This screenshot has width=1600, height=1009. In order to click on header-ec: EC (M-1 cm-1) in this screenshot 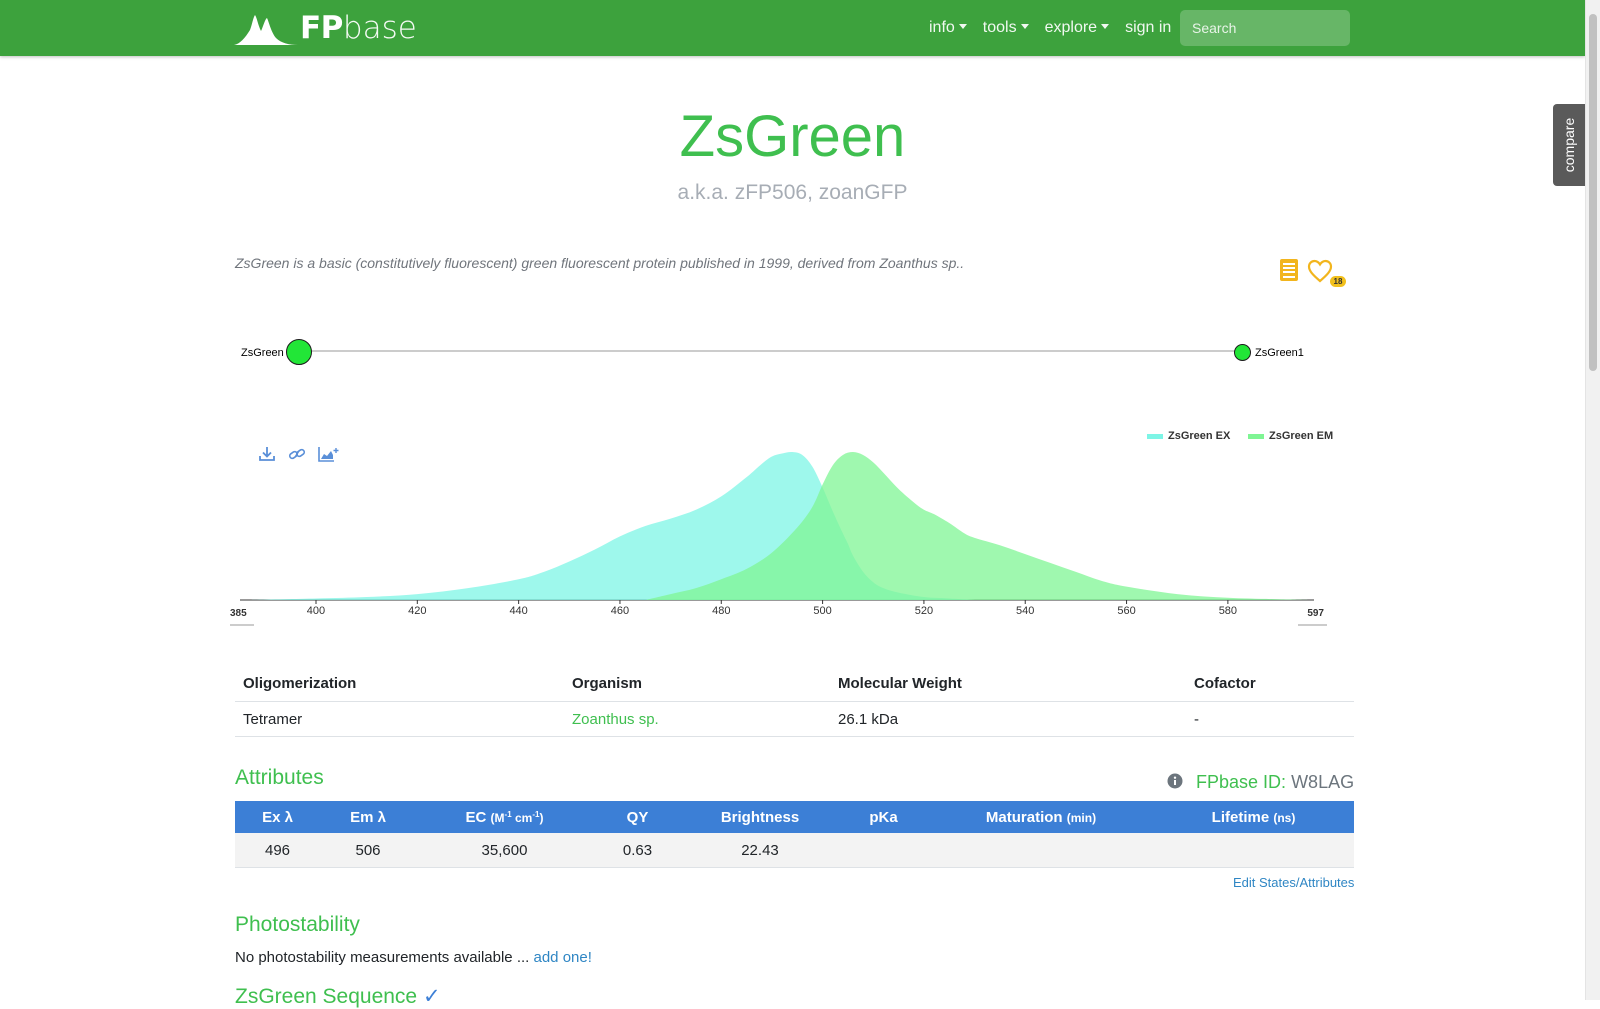, I will do `click(504, 817)`.